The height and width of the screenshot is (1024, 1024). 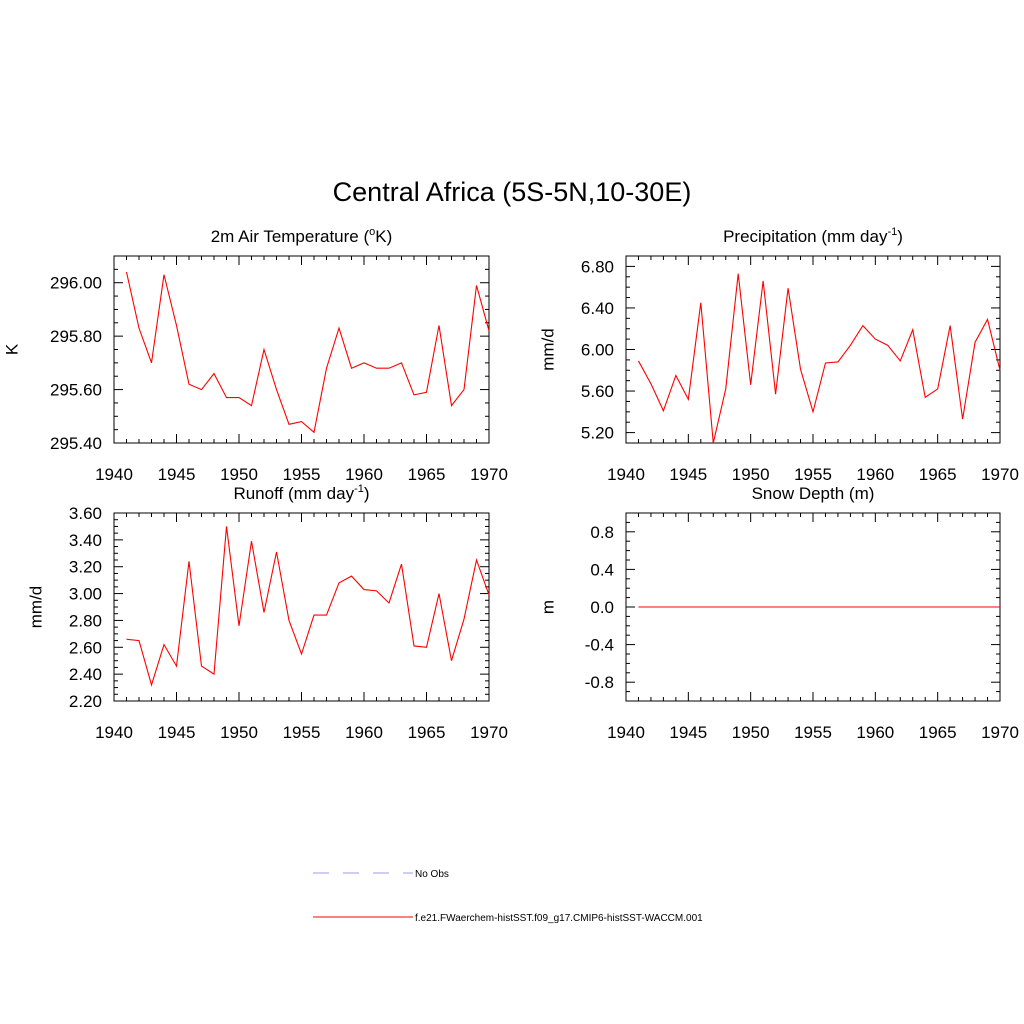 I want to click on panel-title: 2m Air Temperature (oK), so click(x=302, y=236).